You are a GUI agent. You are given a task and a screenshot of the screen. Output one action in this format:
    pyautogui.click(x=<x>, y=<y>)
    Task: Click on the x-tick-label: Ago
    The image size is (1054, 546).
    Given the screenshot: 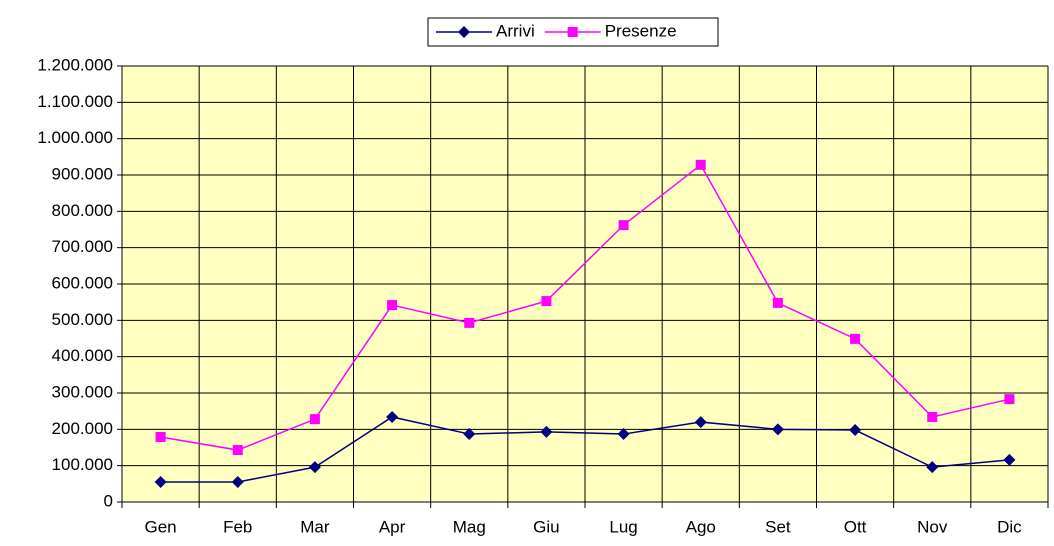 What is the action you would take?
    pyautogui.click(x=701, y=526)
    